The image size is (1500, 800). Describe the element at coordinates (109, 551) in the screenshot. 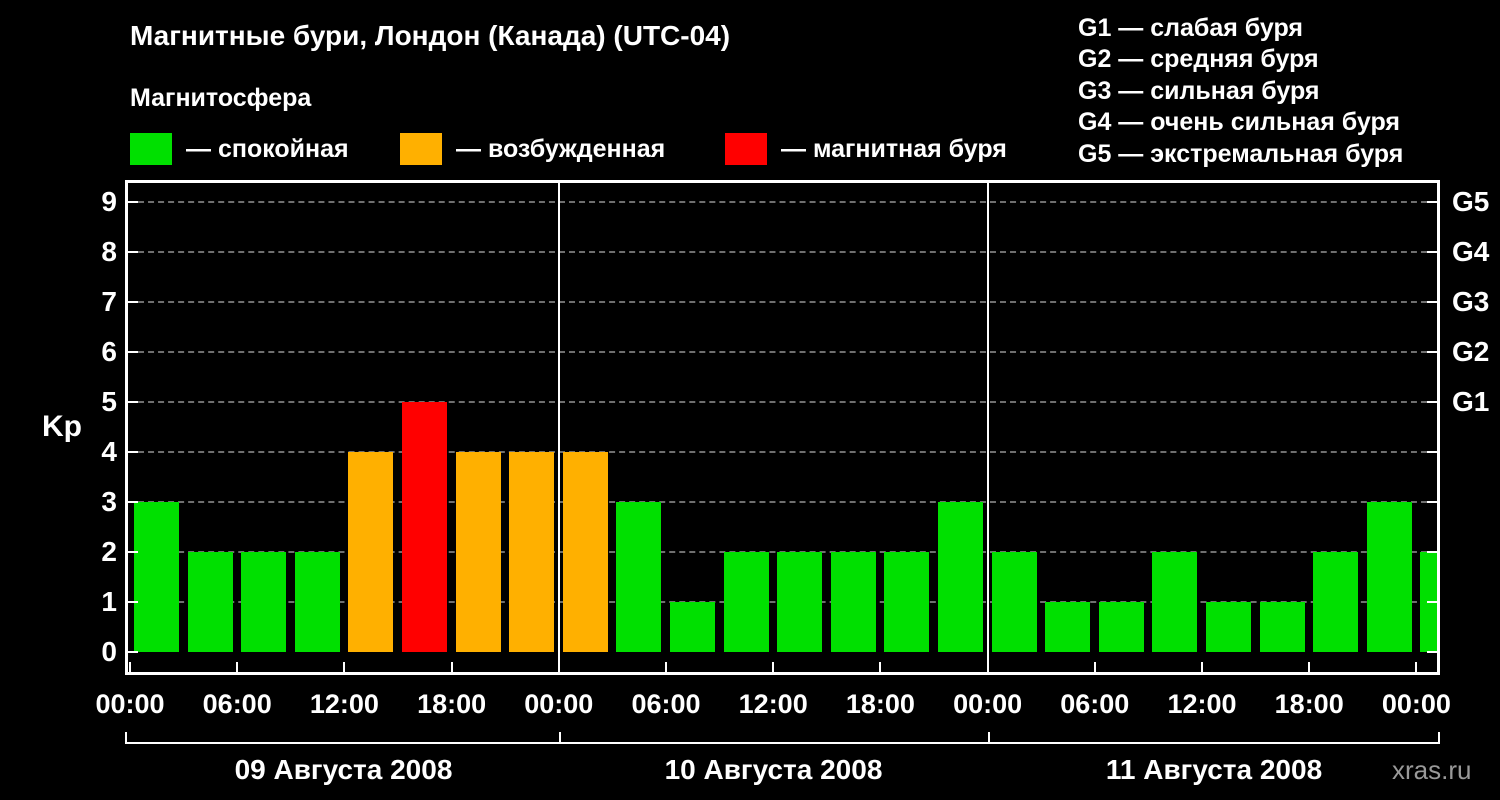

I see `y-tick-label: 2` at that location.